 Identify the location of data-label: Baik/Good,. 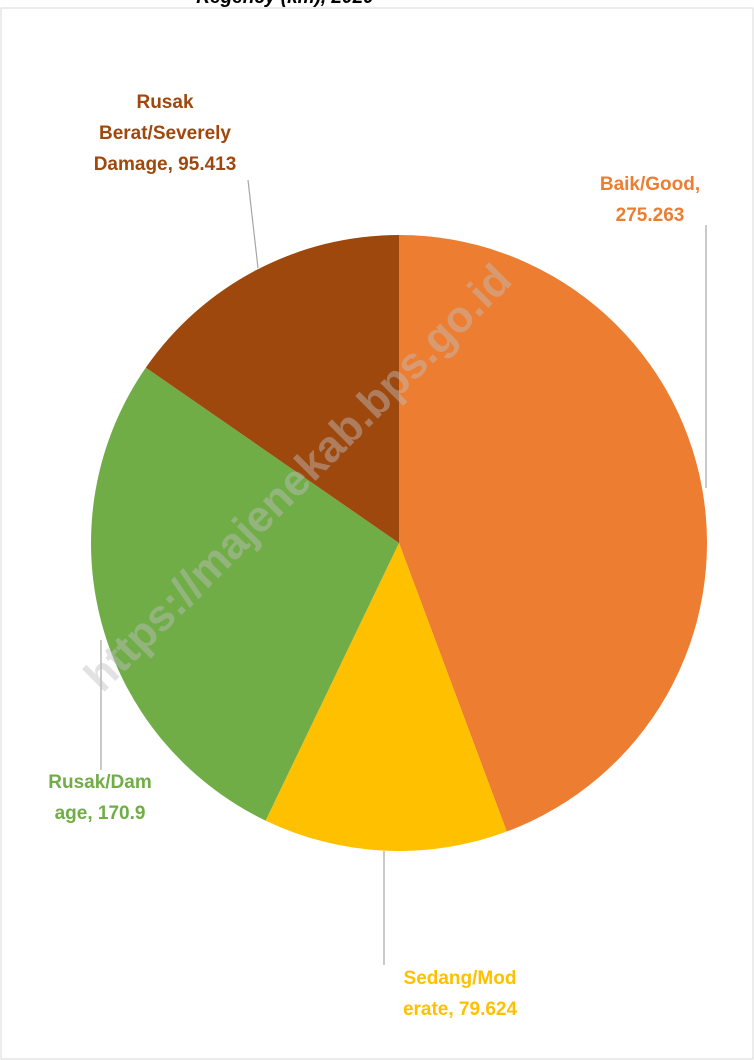
(650, 184).